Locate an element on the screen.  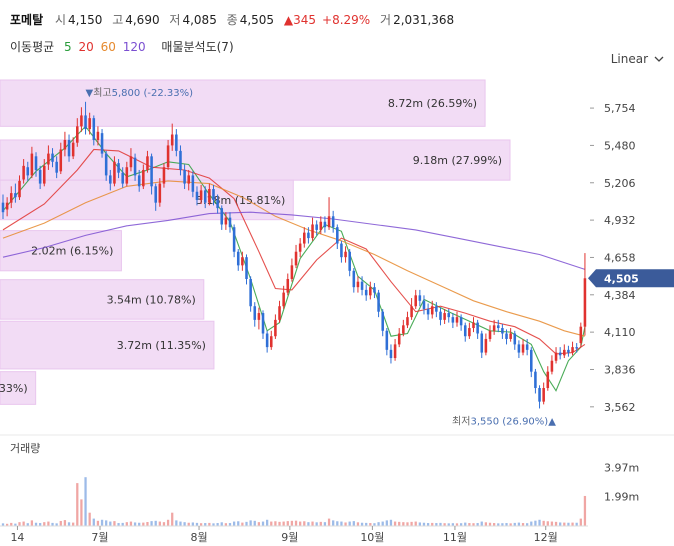
time-tick-label: 14 is located at coordinates (17, 537).